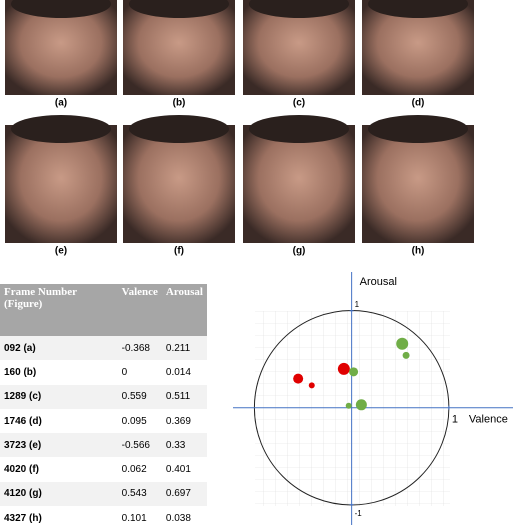 The height and width of the screenshot is (531, 513). Describe the element at coordinates (103, 469) in the screenshot. I see `table-row: 4020 (f) 0.062 0.401` at that location.